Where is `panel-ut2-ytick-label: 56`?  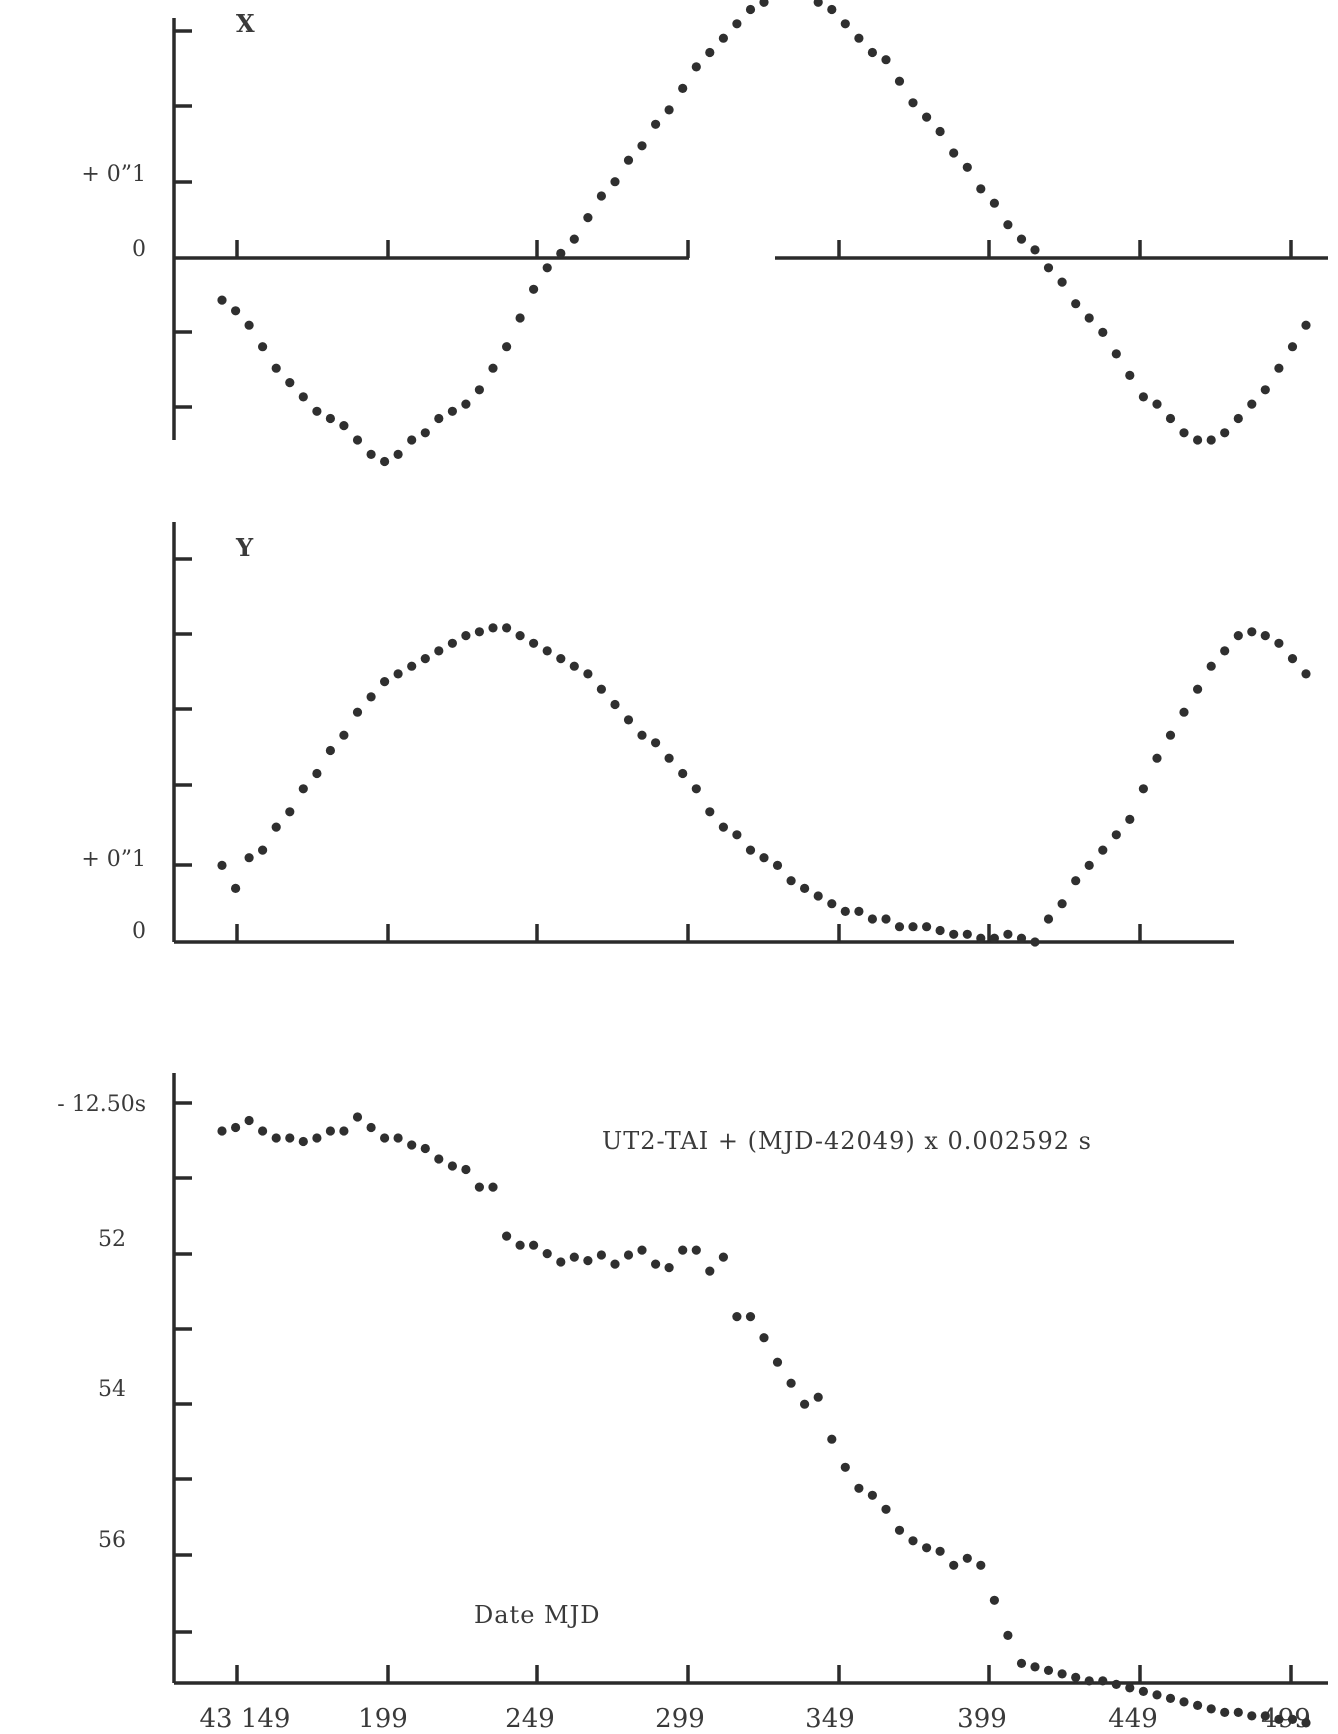
panel-ut2-ytick-label: 56 is located at coordinates (112, 1540).